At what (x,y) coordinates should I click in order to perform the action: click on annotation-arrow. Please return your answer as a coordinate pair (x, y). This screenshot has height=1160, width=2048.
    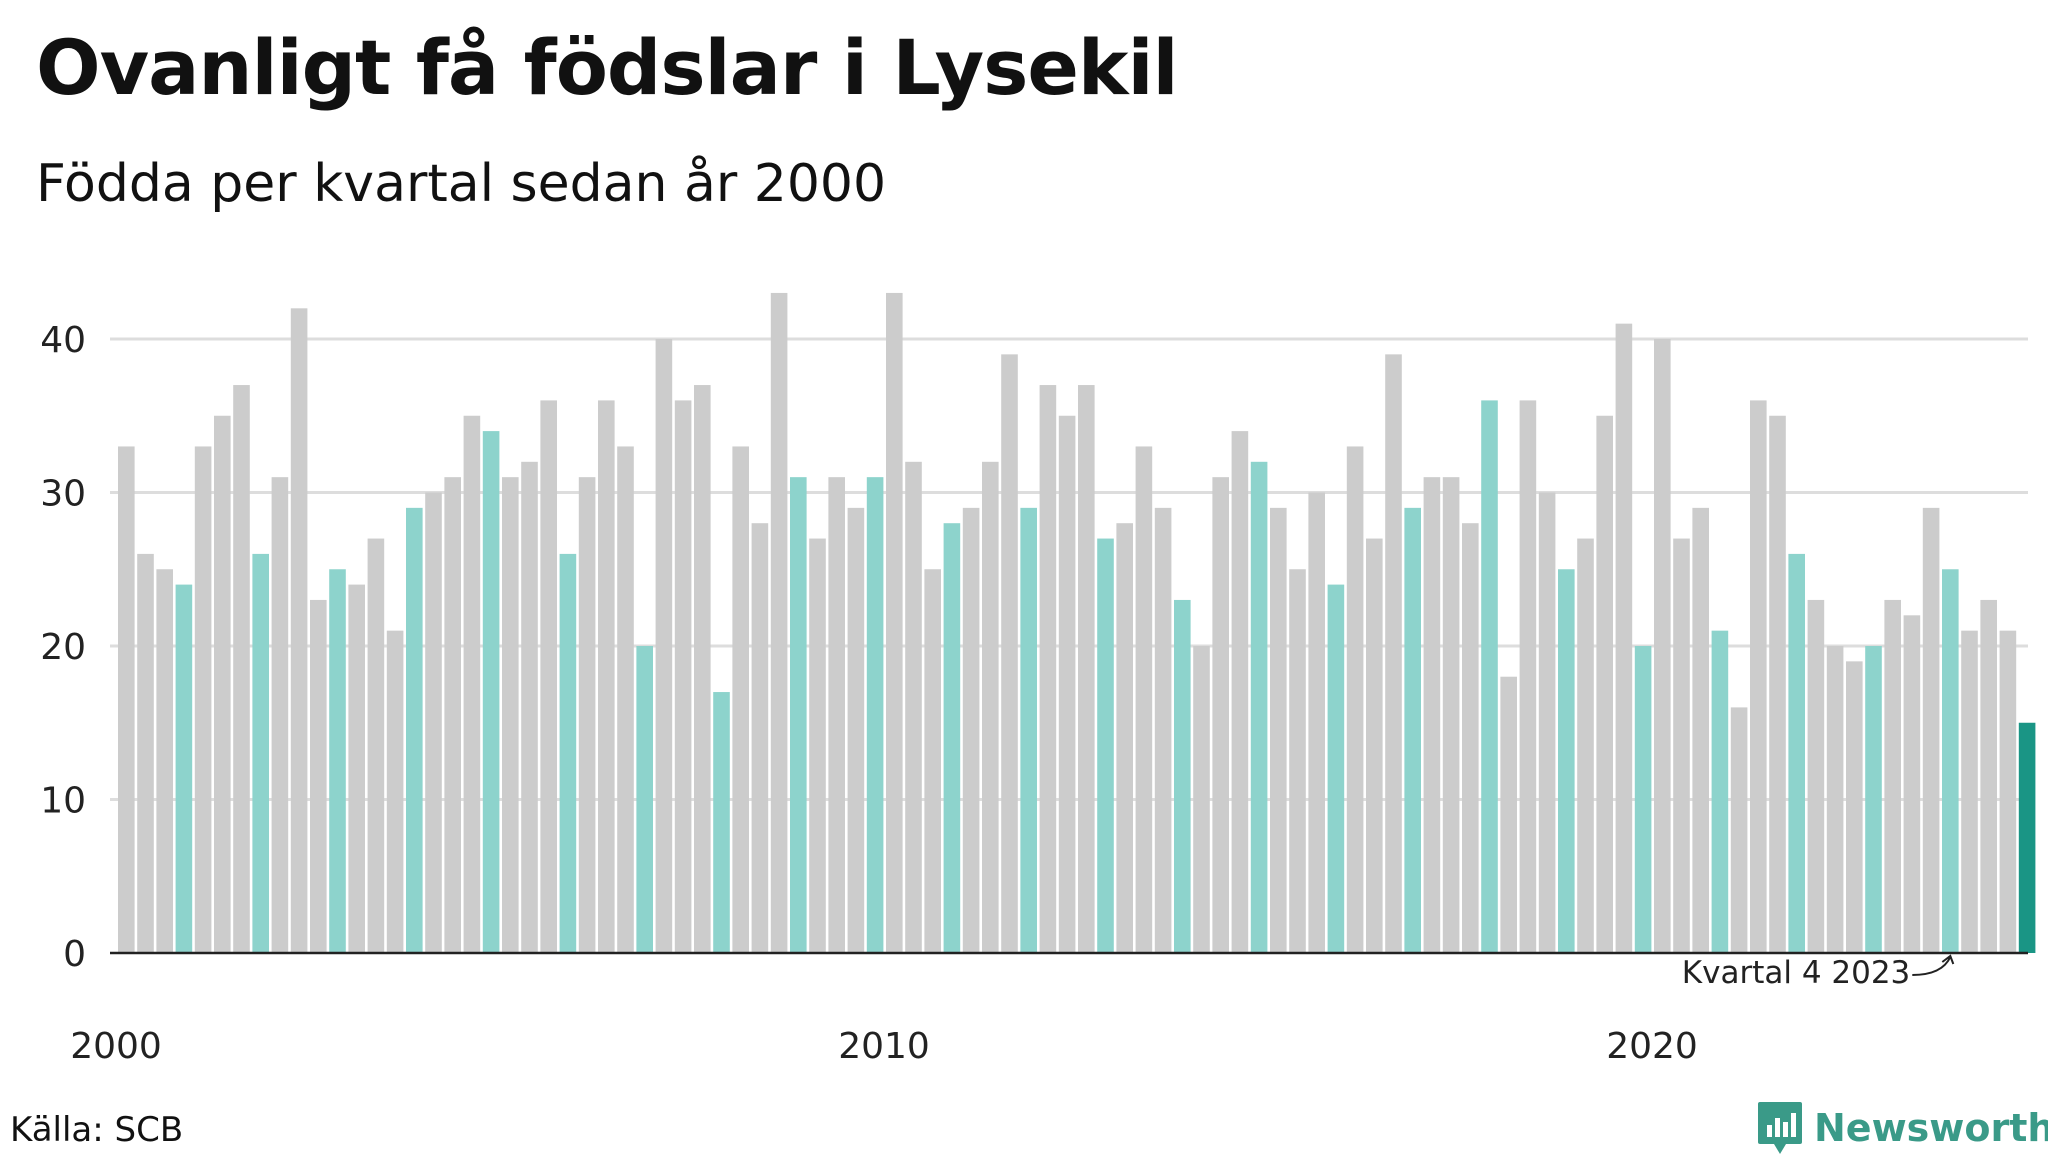
    Looking at the image, I should click on (1933, 965).